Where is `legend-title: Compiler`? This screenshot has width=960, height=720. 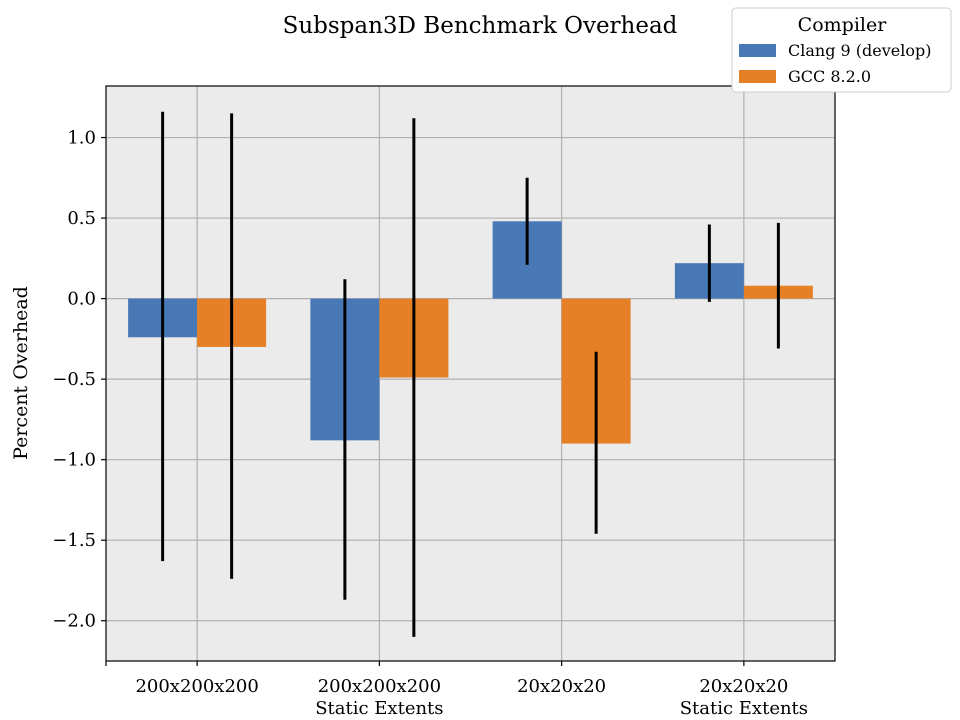 legend-title: Compiler is located at coordinates (843, 25).